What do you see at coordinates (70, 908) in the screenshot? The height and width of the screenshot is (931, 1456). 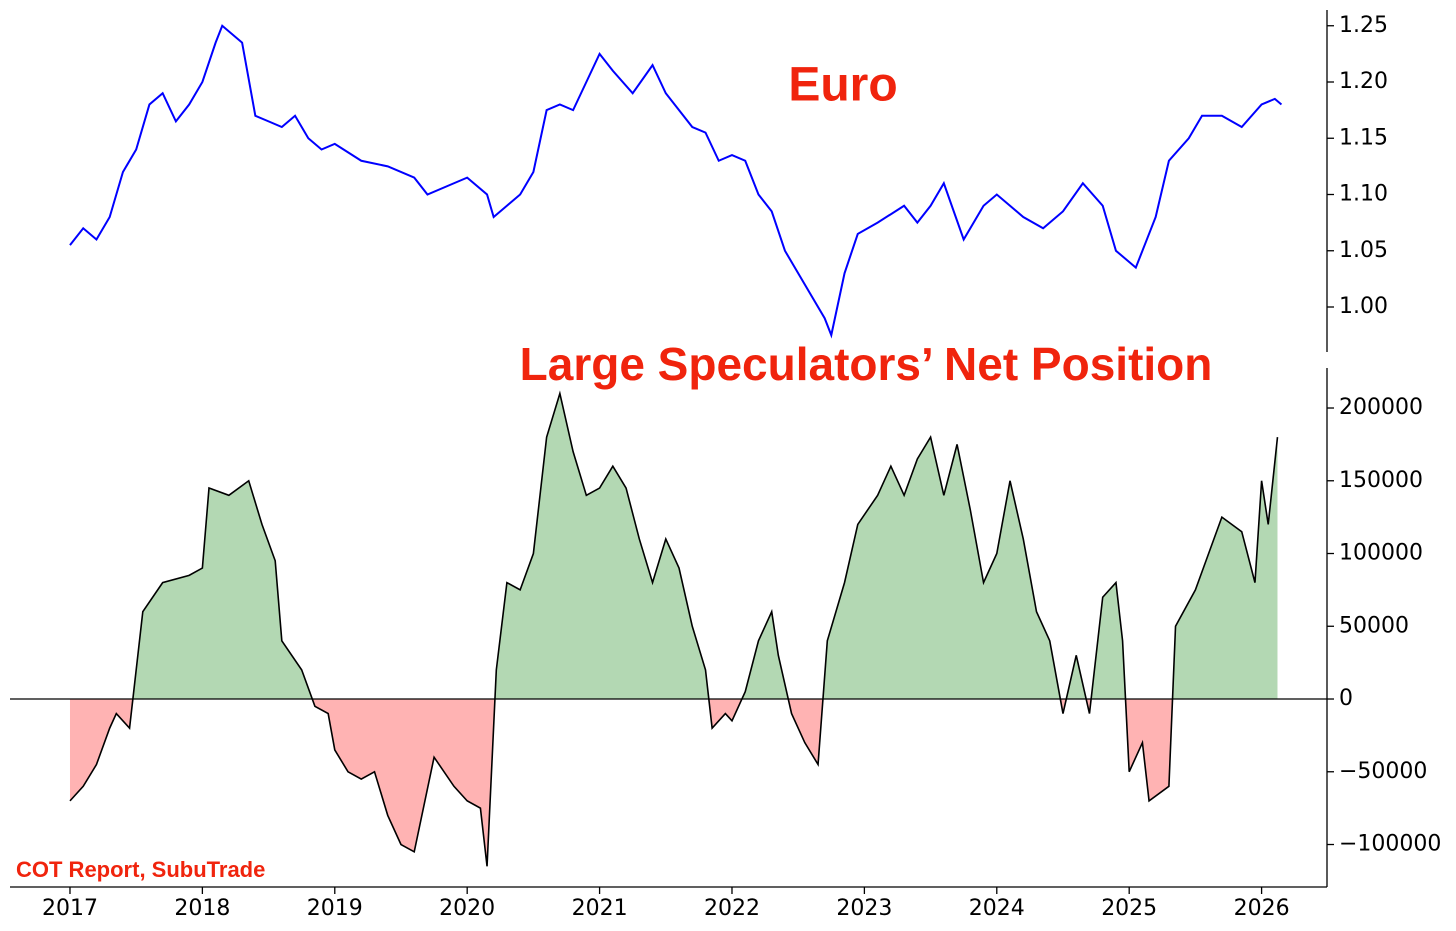 I see `x-tick-label: 2017` at bounding box center [70, 908].